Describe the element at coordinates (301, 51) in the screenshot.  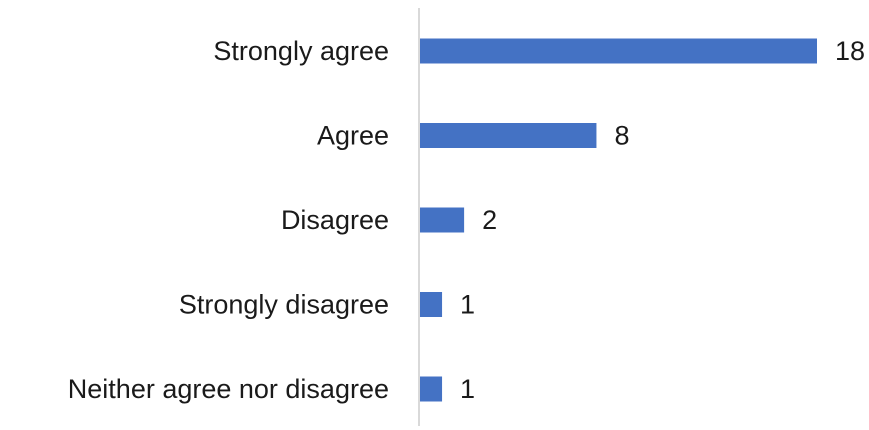
I see `category-label-strongly-agree: Strongly agree` at that location.